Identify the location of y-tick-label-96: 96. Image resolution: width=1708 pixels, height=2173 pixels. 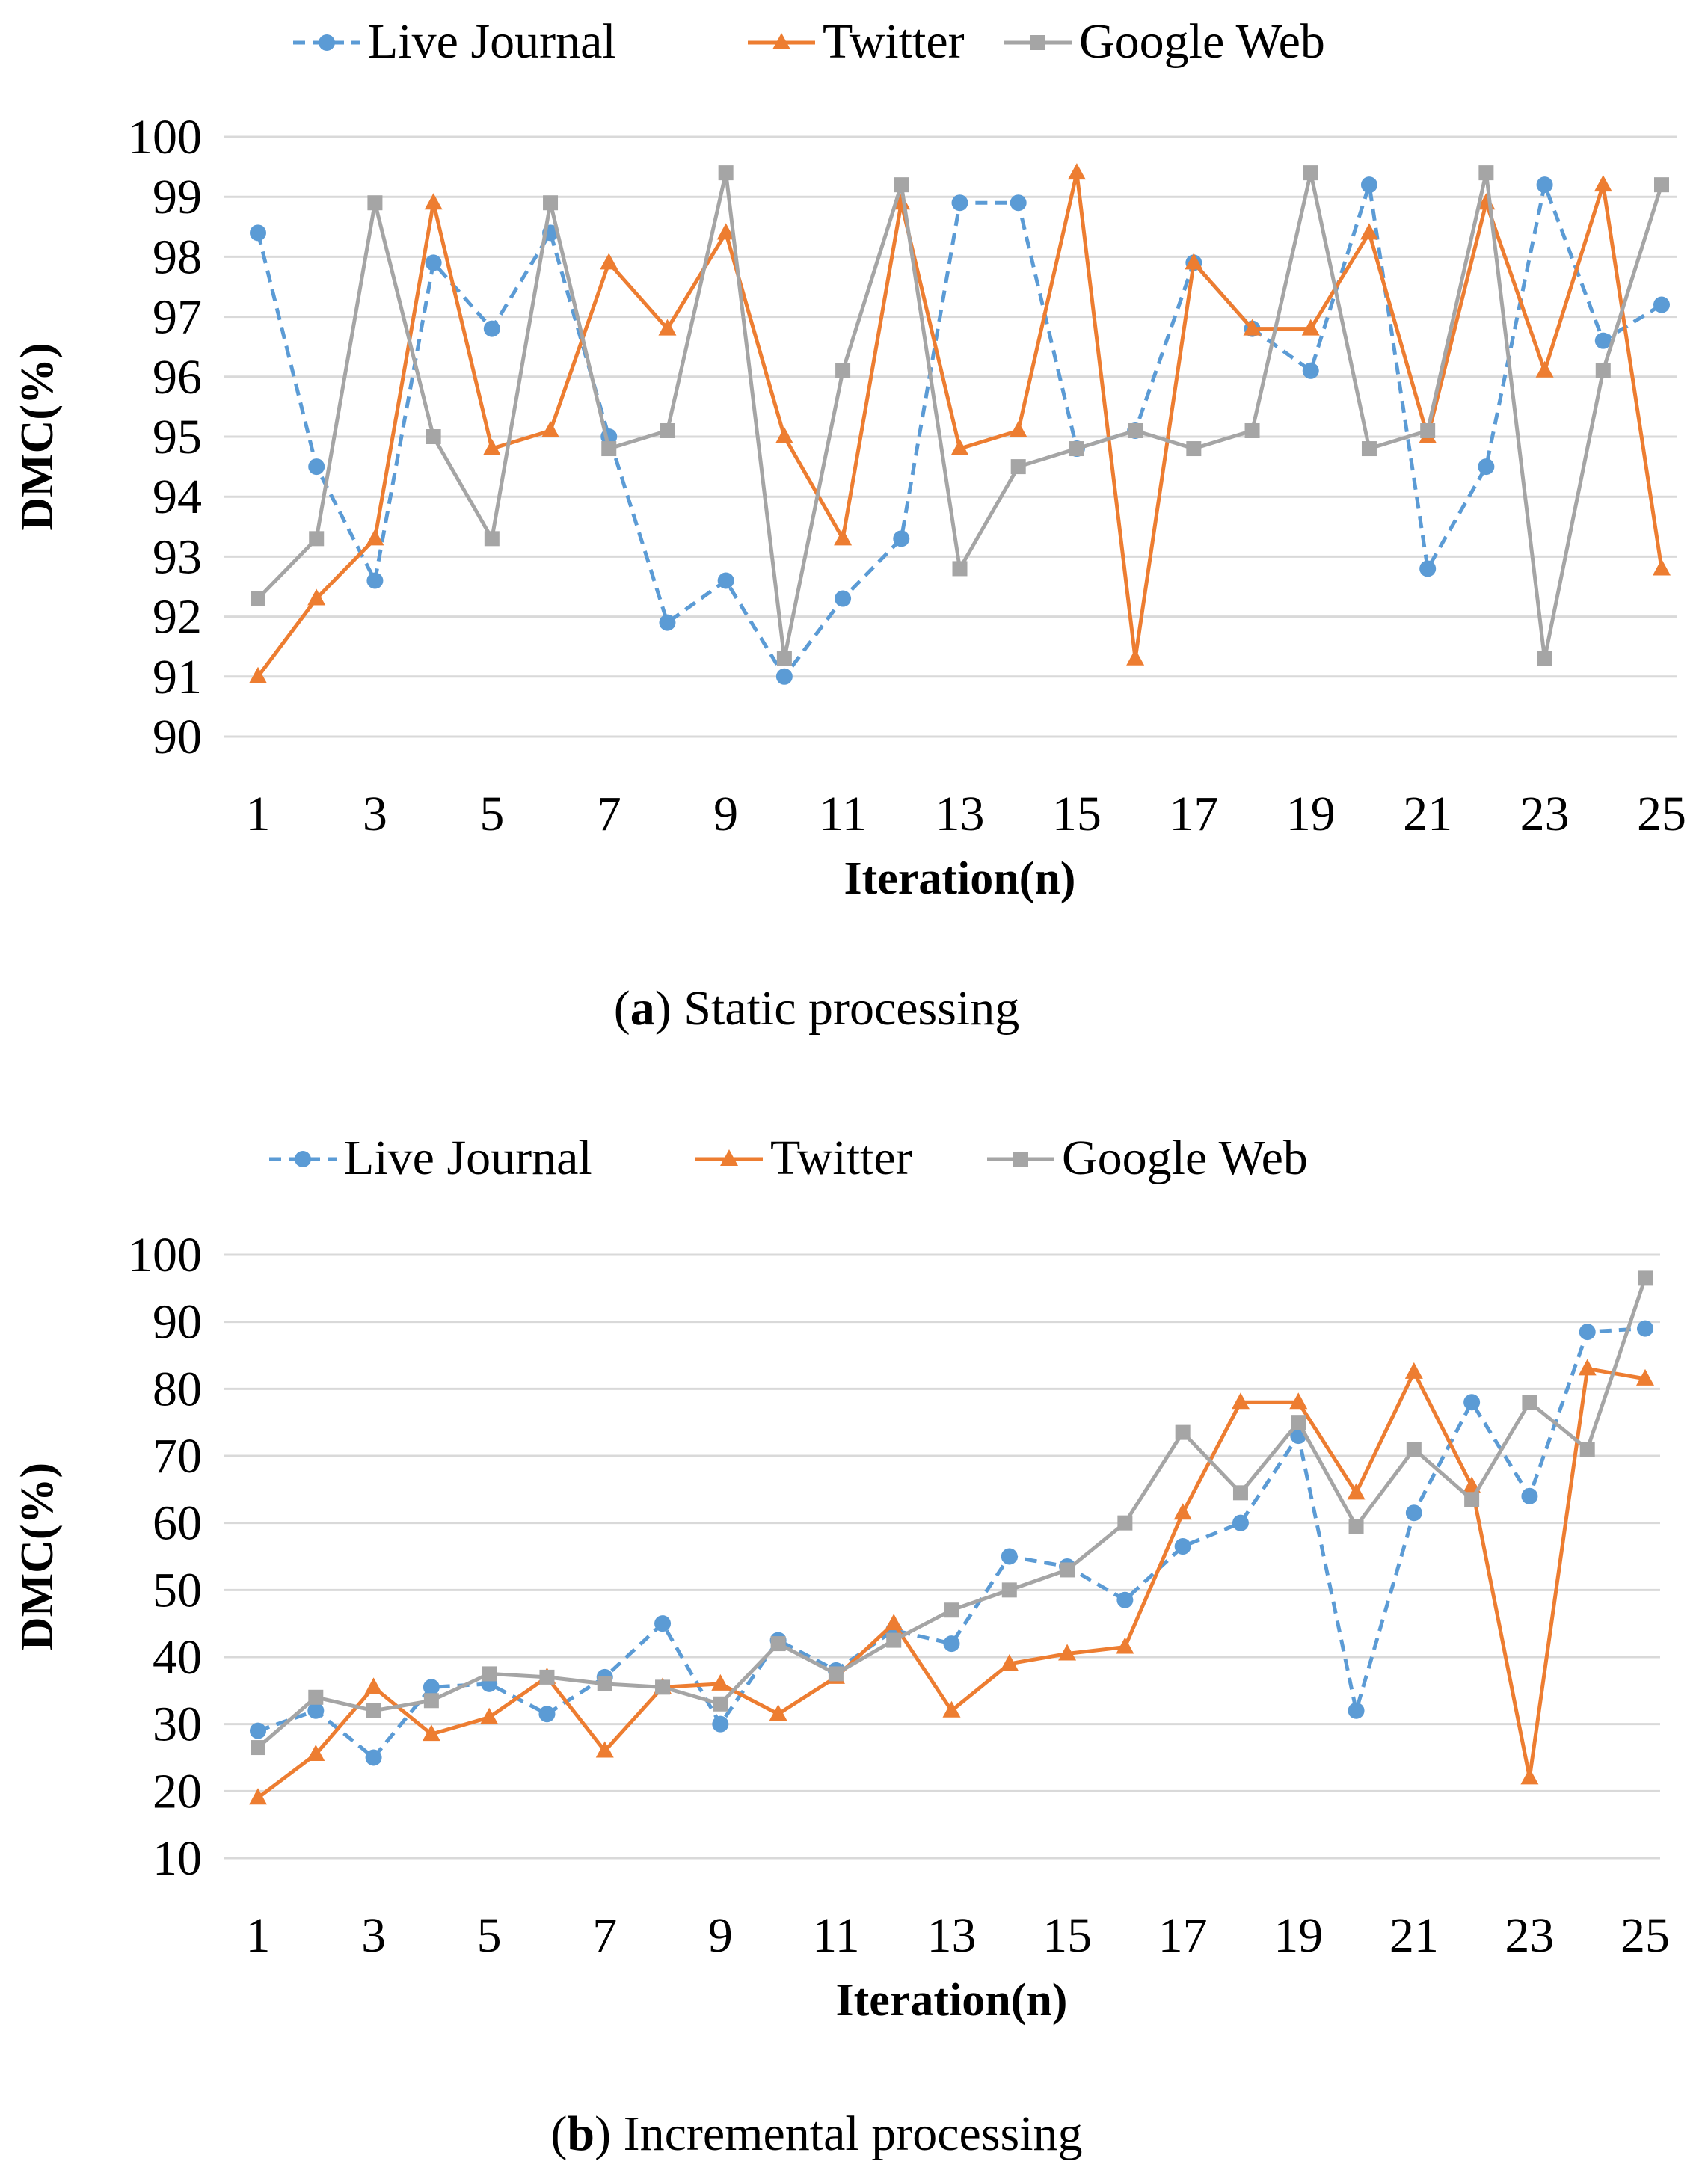
(177, 377).